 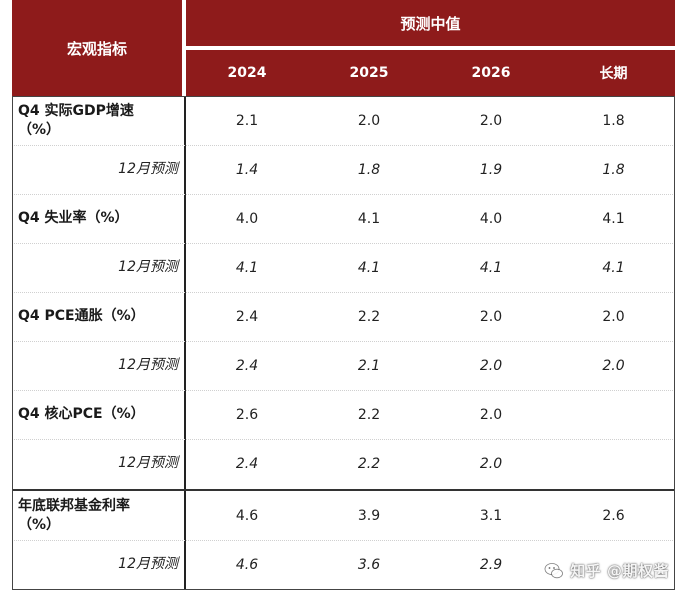 What do you see at coordinates (74, 515) in the screenshot?
I see `row-label: 年底联邦基金利率 （%）` at bounding box center [74, 515].